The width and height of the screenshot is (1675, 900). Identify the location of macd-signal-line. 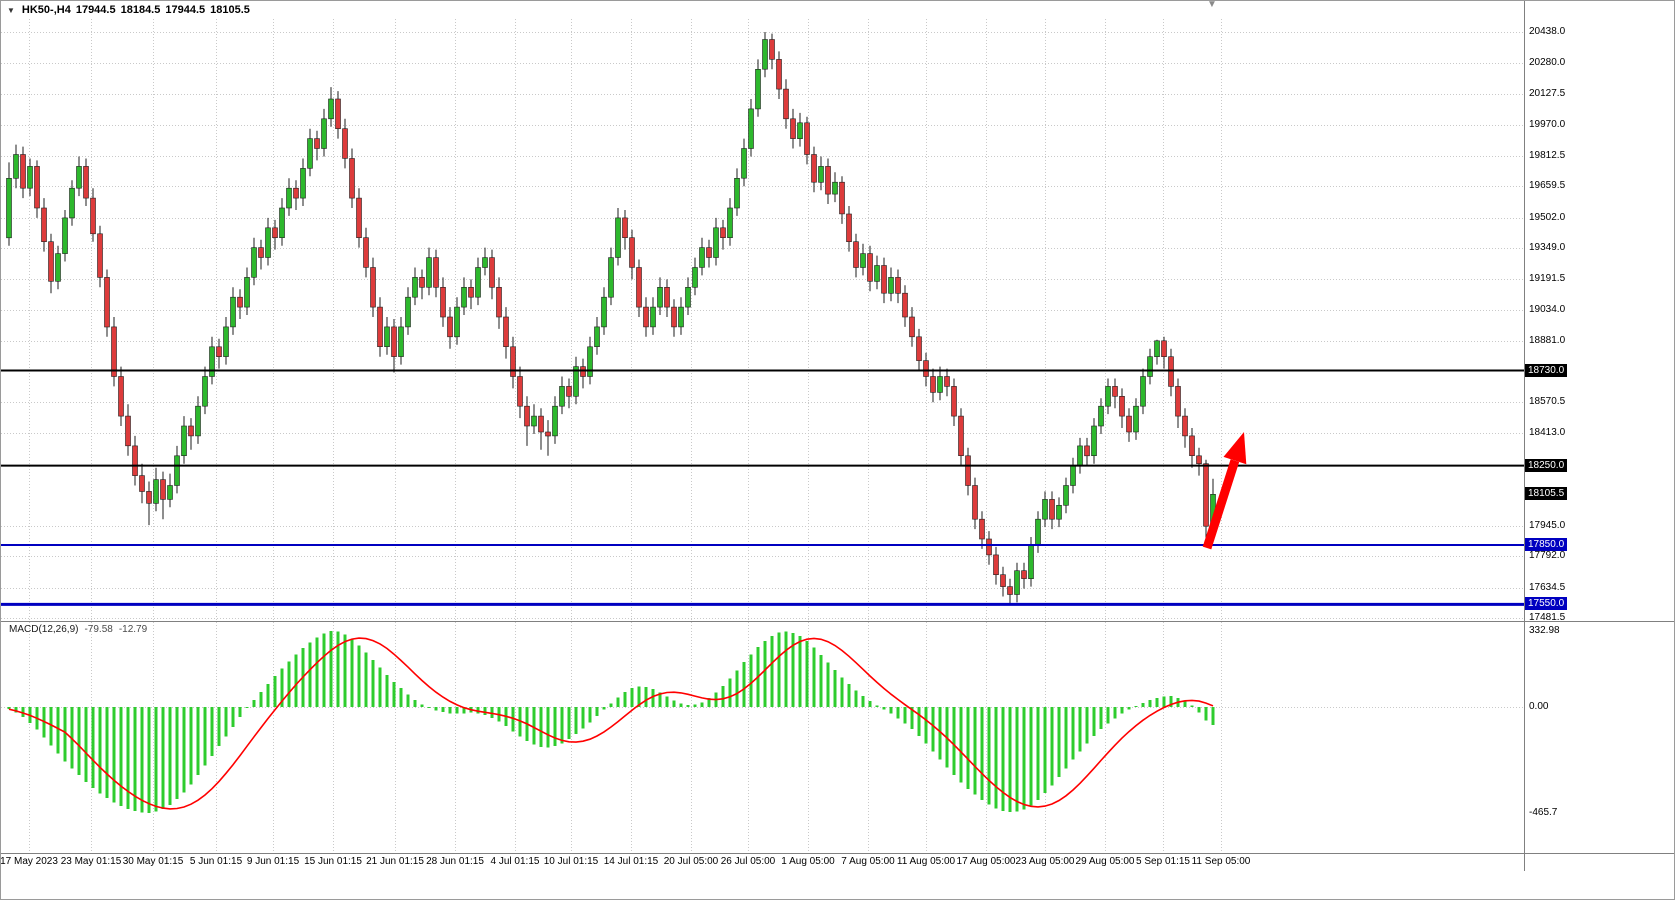
(611, 723).